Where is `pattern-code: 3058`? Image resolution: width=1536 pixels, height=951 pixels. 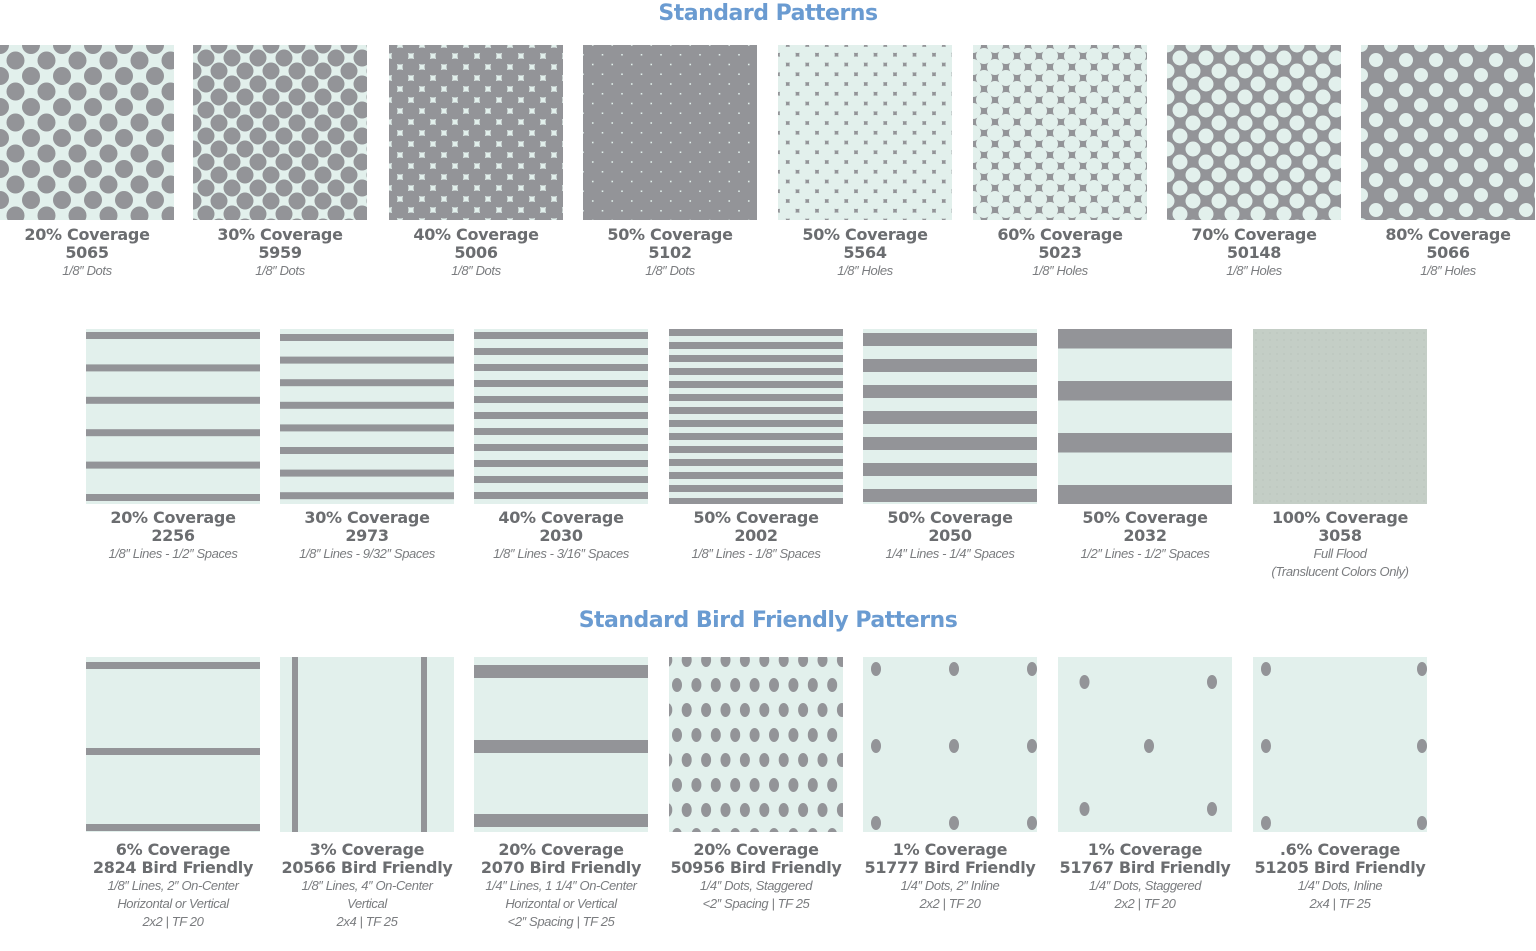 pattern-code: 3058 is located at coordinates (1340, 535).